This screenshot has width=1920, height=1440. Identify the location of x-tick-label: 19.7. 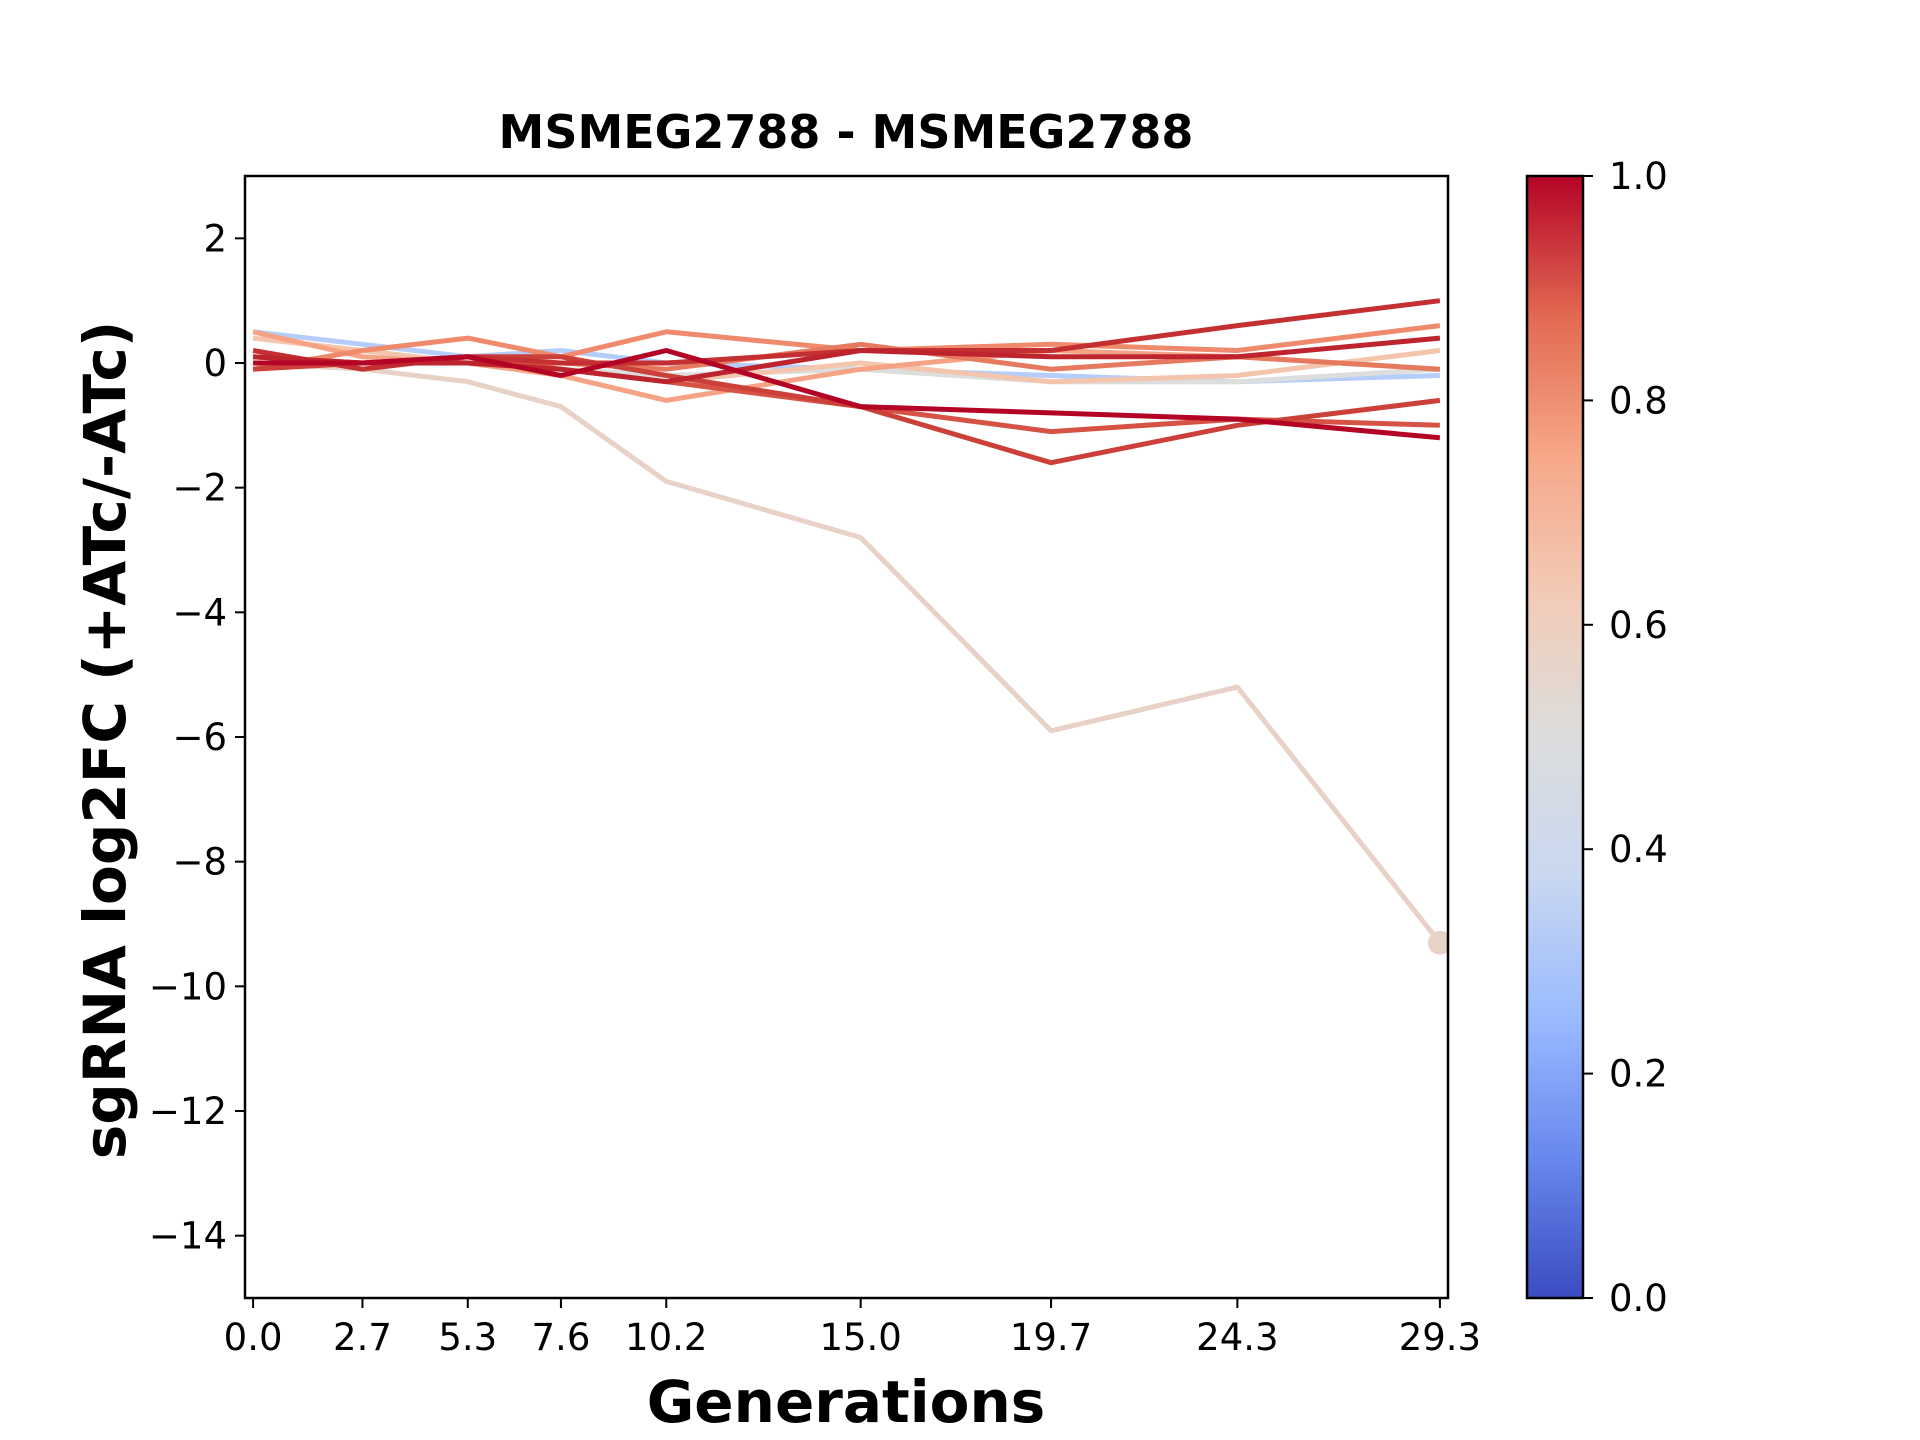
(1051, 1337).